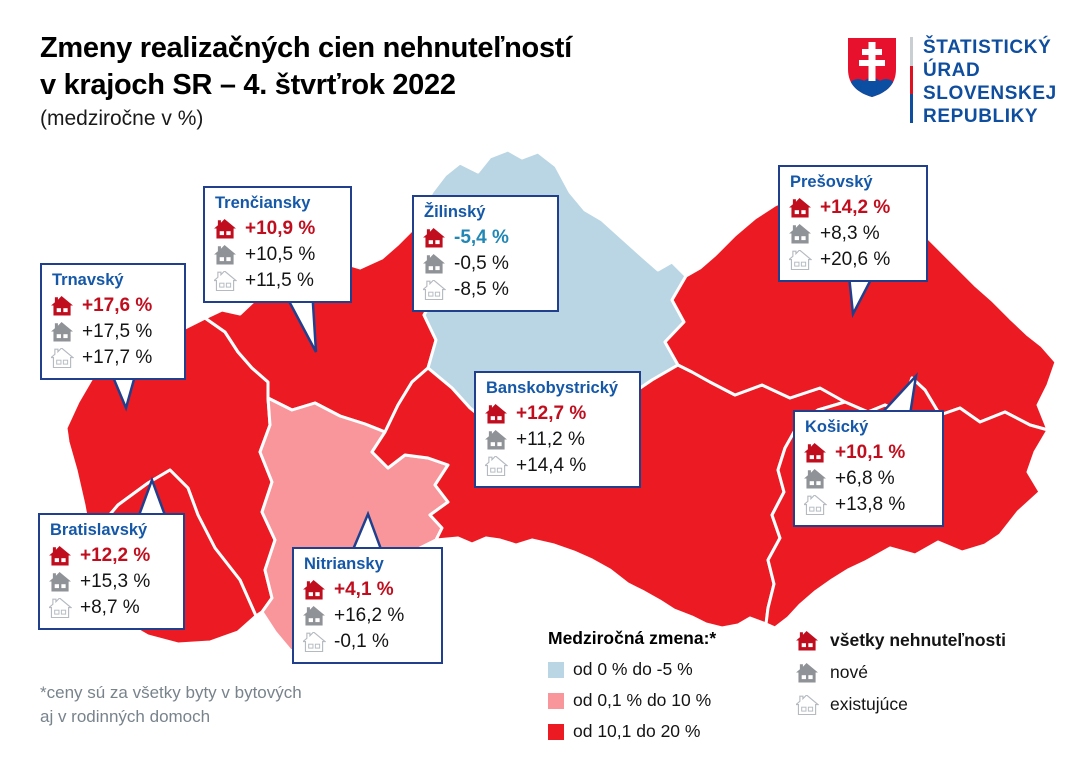  What do you see at coordinates (279, 280) in the screenshot?
I see `value-existing: +11,5 %` at bounding box center [279, 280].